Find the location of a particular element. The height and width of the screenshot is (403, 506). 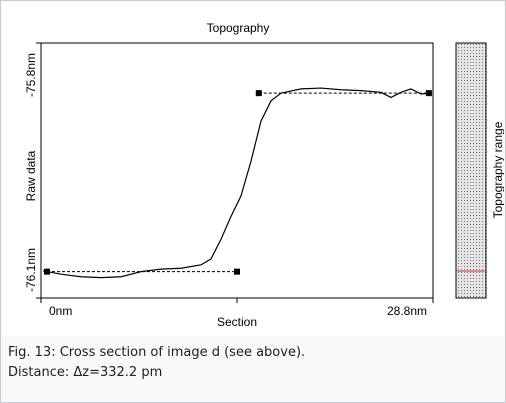

colorbar is located at coordinates (471, 170).